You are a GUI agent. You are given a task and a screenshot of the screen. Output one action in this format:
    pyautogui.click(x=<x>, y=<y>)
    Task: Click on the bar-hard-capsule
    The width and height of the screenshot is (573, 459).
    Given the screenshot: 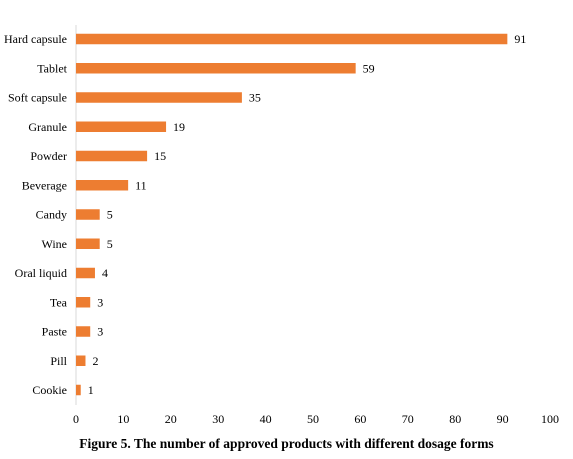 What is the action you would take?
    pyautogui.click(x=292, y=39)
    